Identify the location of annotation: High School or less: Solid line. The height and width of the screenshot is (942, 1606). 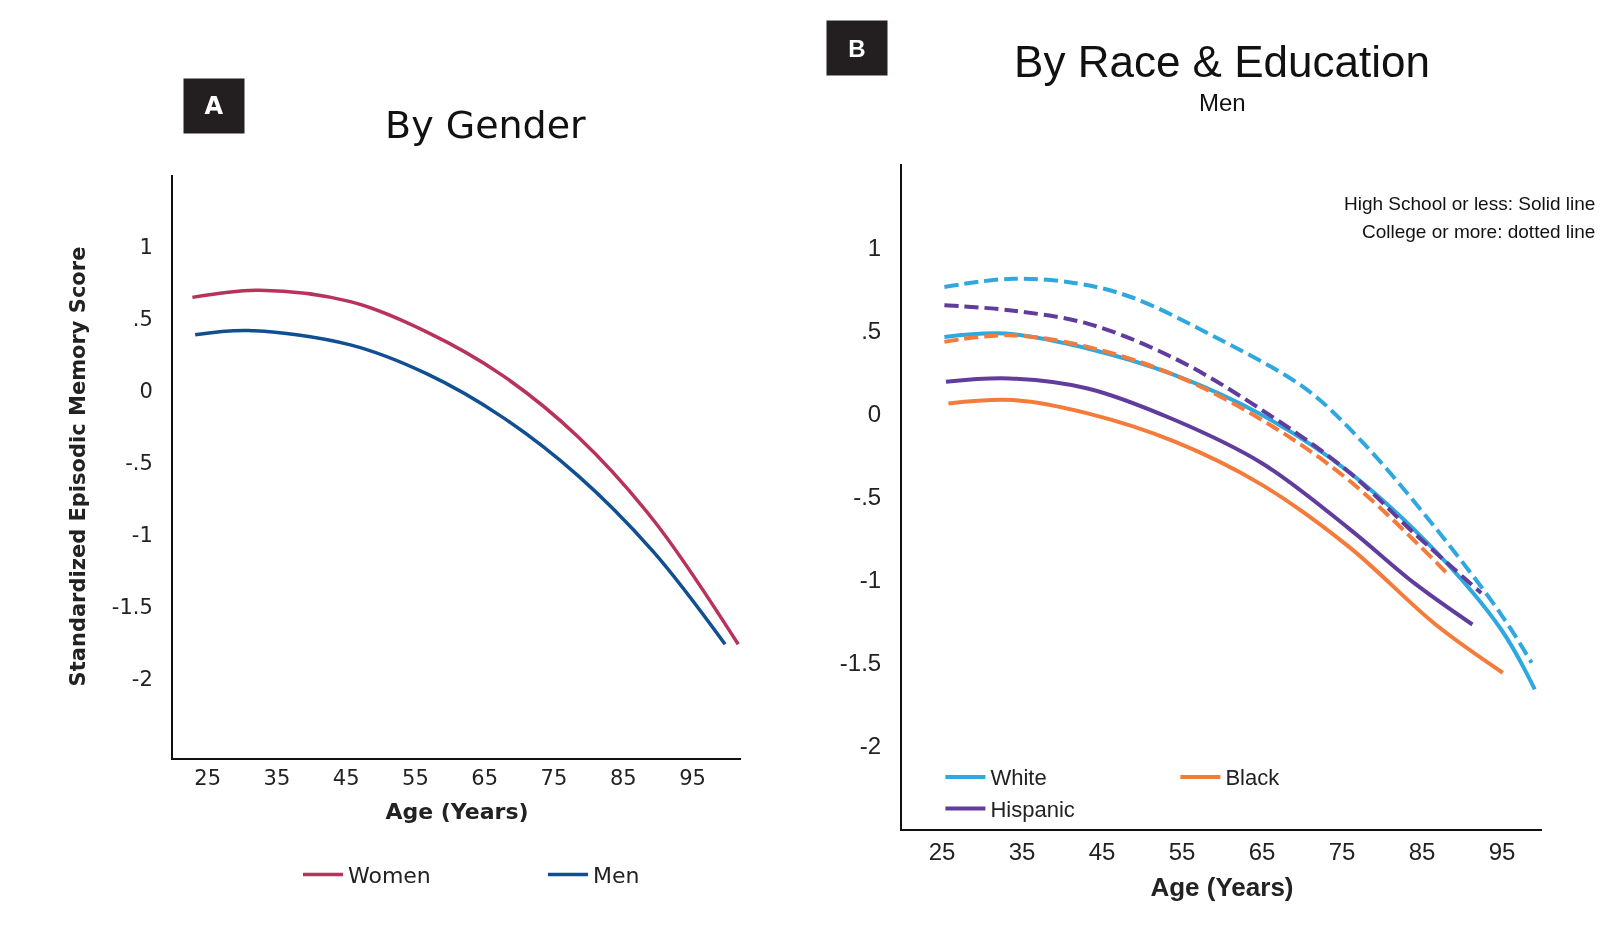
(1470, 203).